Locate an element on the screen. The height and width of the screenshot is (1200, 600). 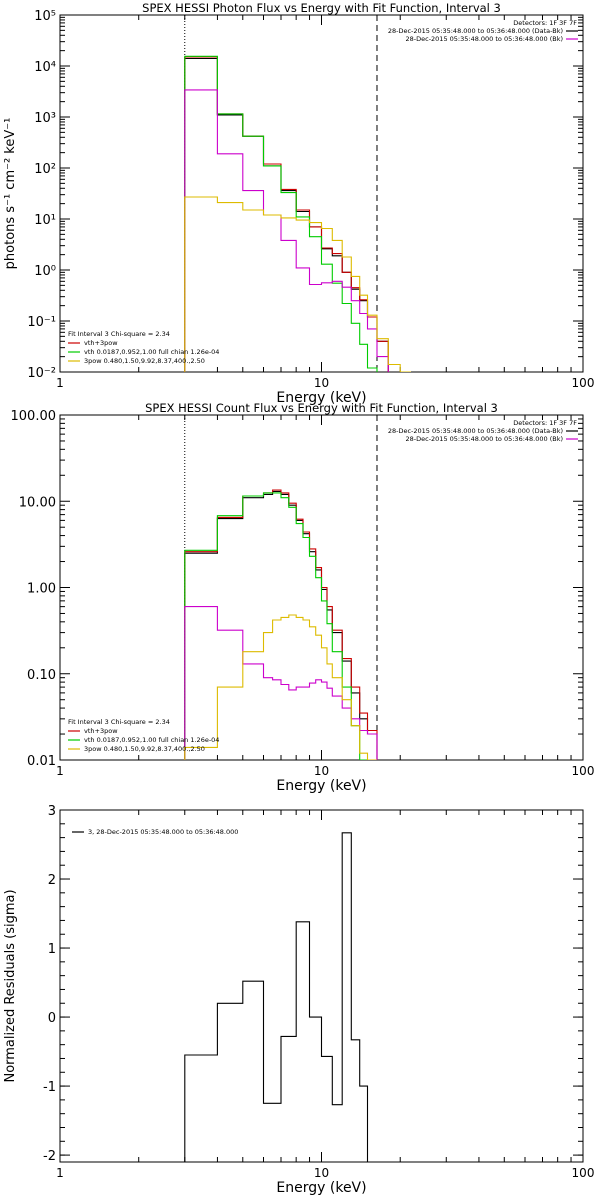
photon-series-group is located at coordinates (297, 213).